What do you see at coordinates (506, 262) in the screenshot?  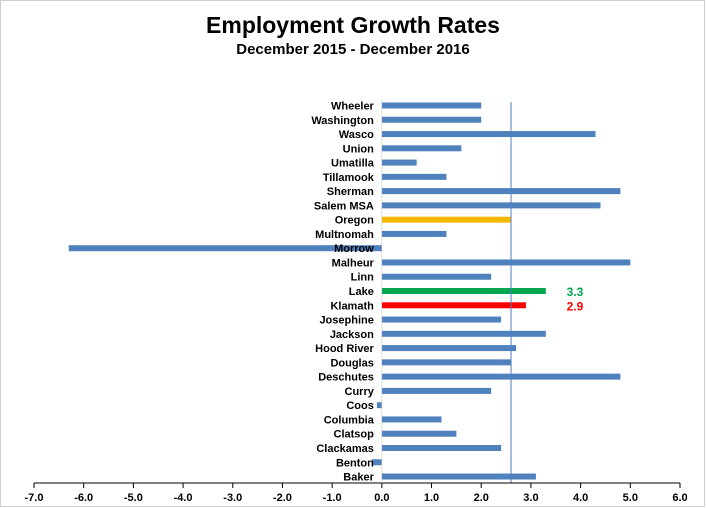 I see `bar-malheur` at bounding box center [506, 262].